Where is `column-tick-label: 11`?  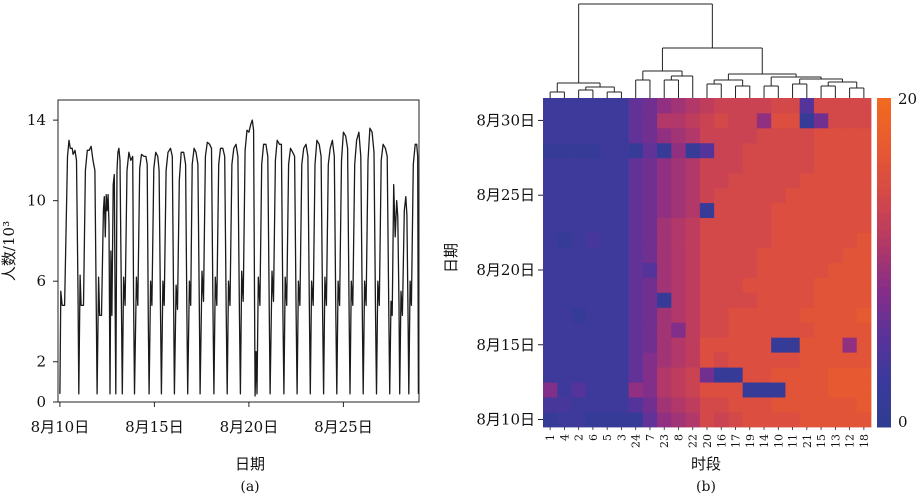
column-tick-label: 11 is located at coordinates (793, 441).